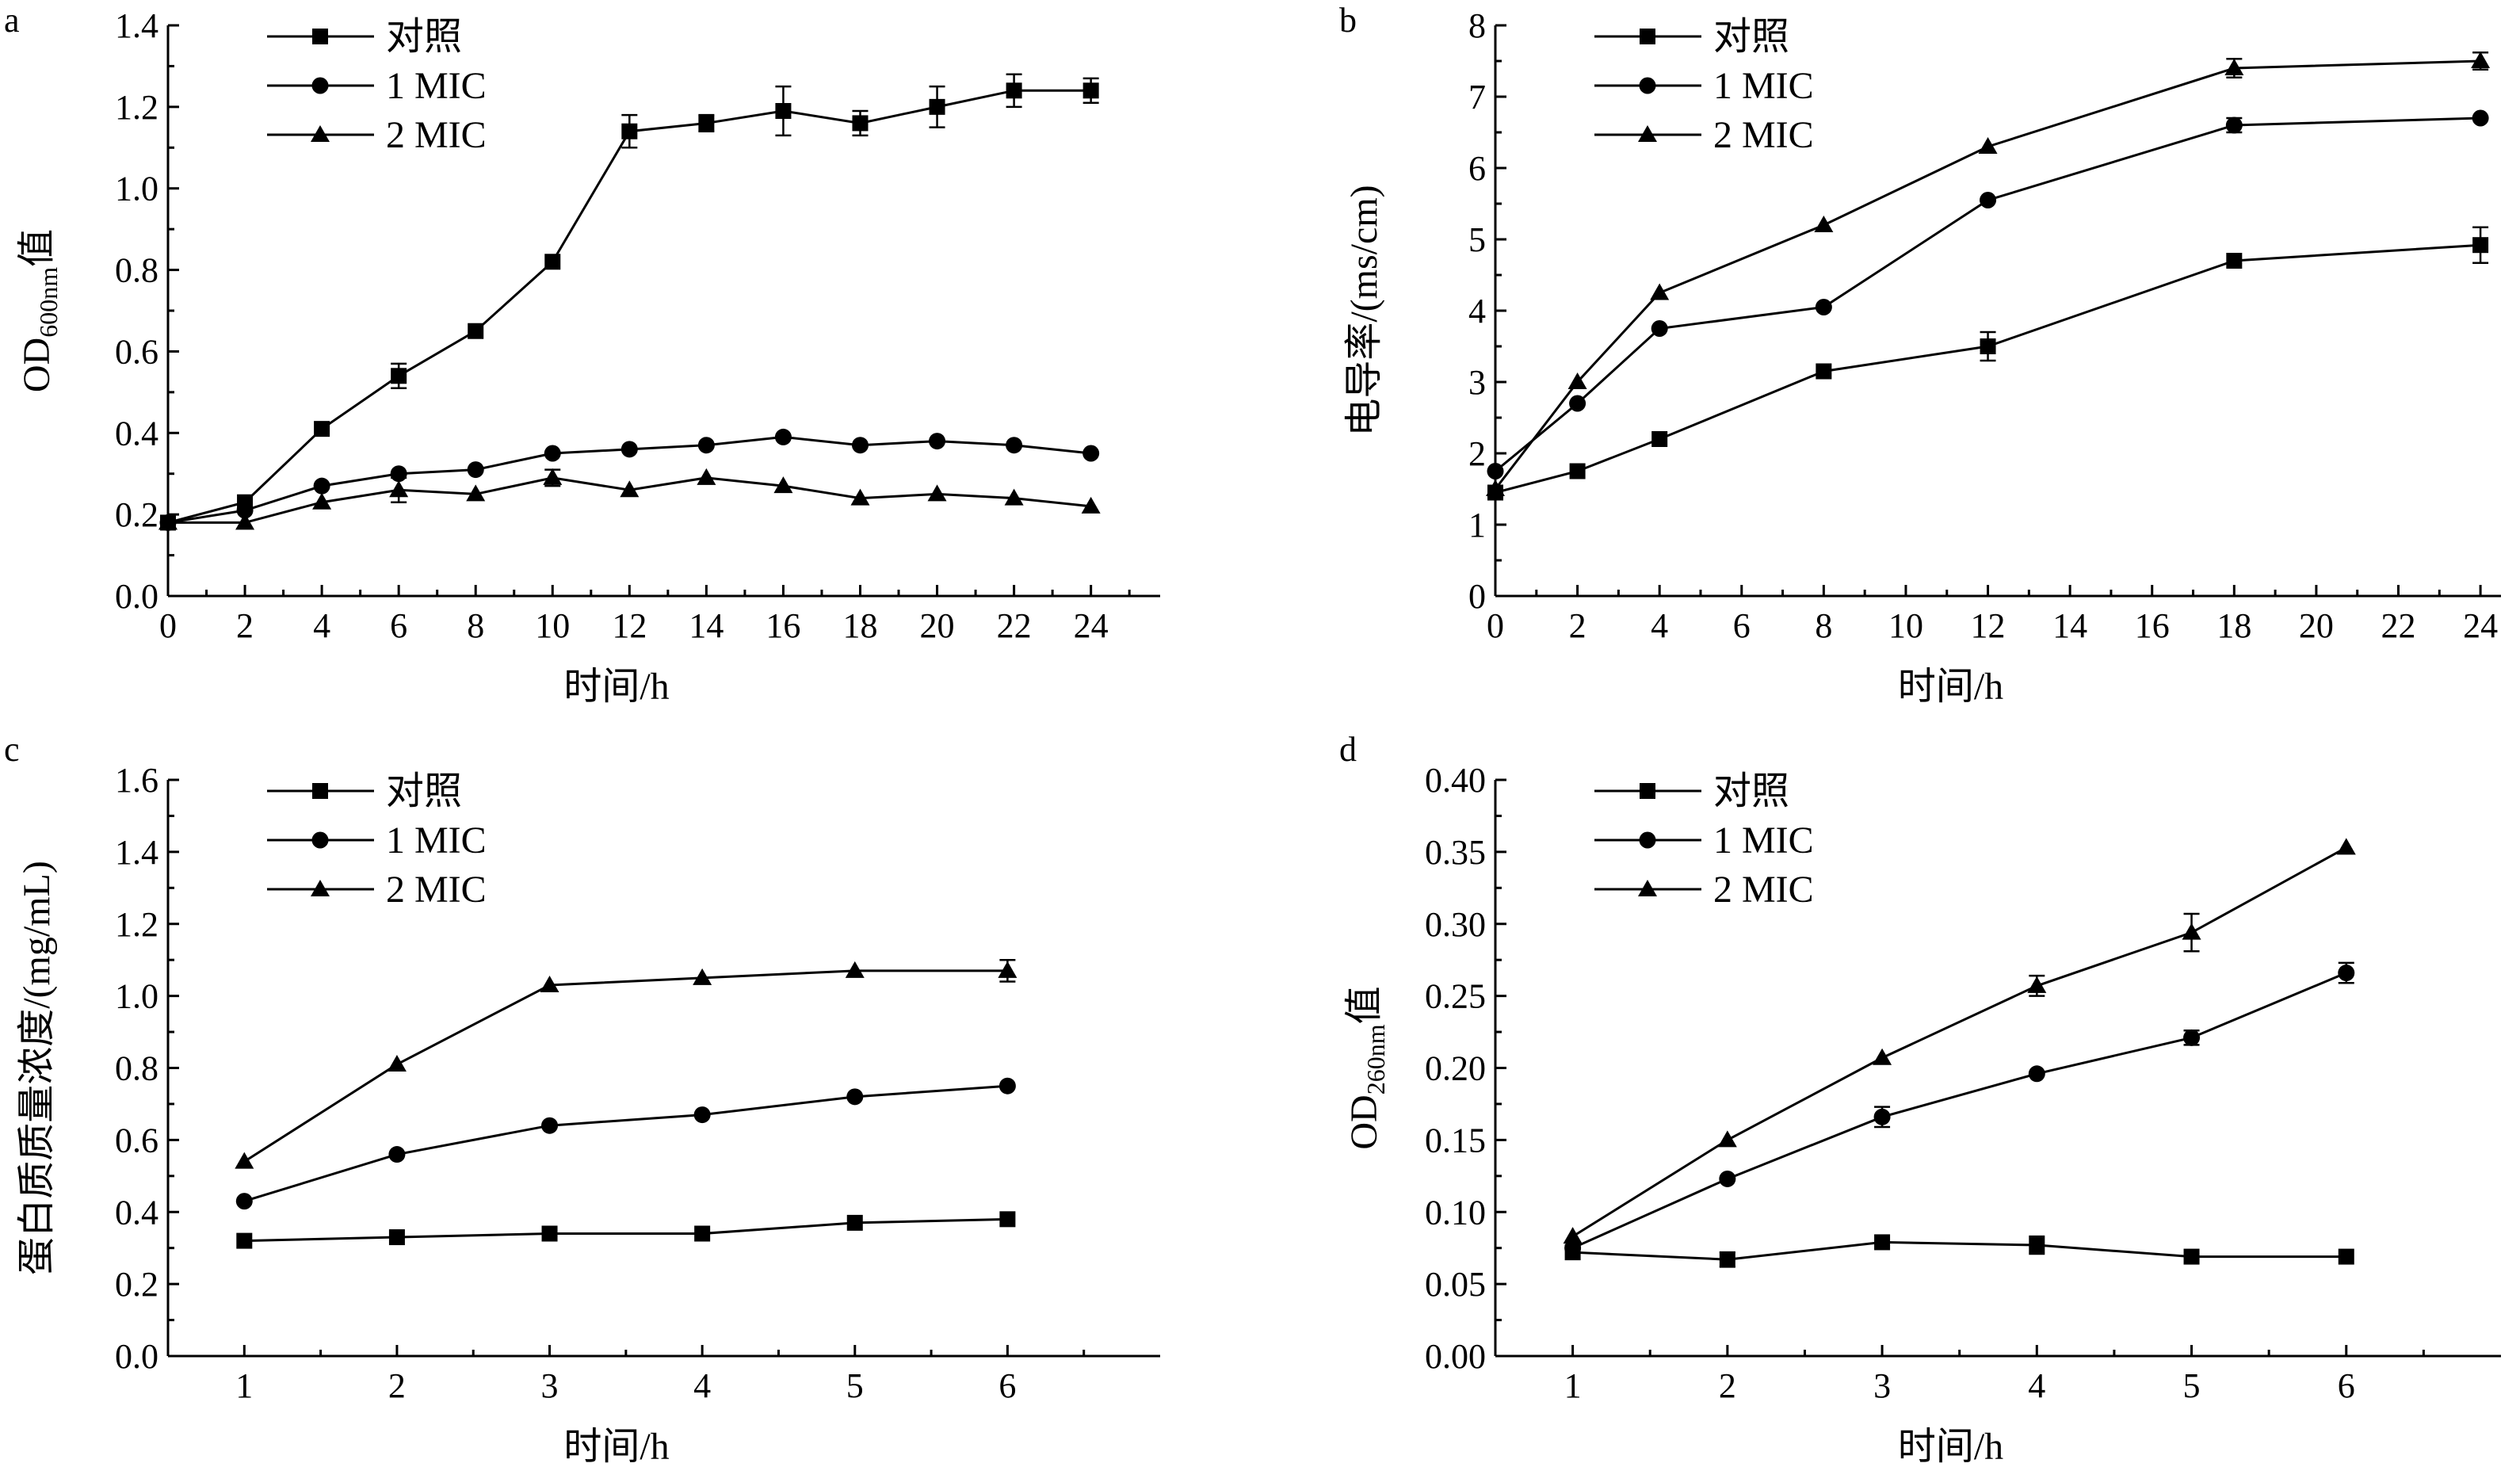 This screenshot has height=1467, width=2520. I want to click on y-tick-label: 0.30, so click(1455, 924).